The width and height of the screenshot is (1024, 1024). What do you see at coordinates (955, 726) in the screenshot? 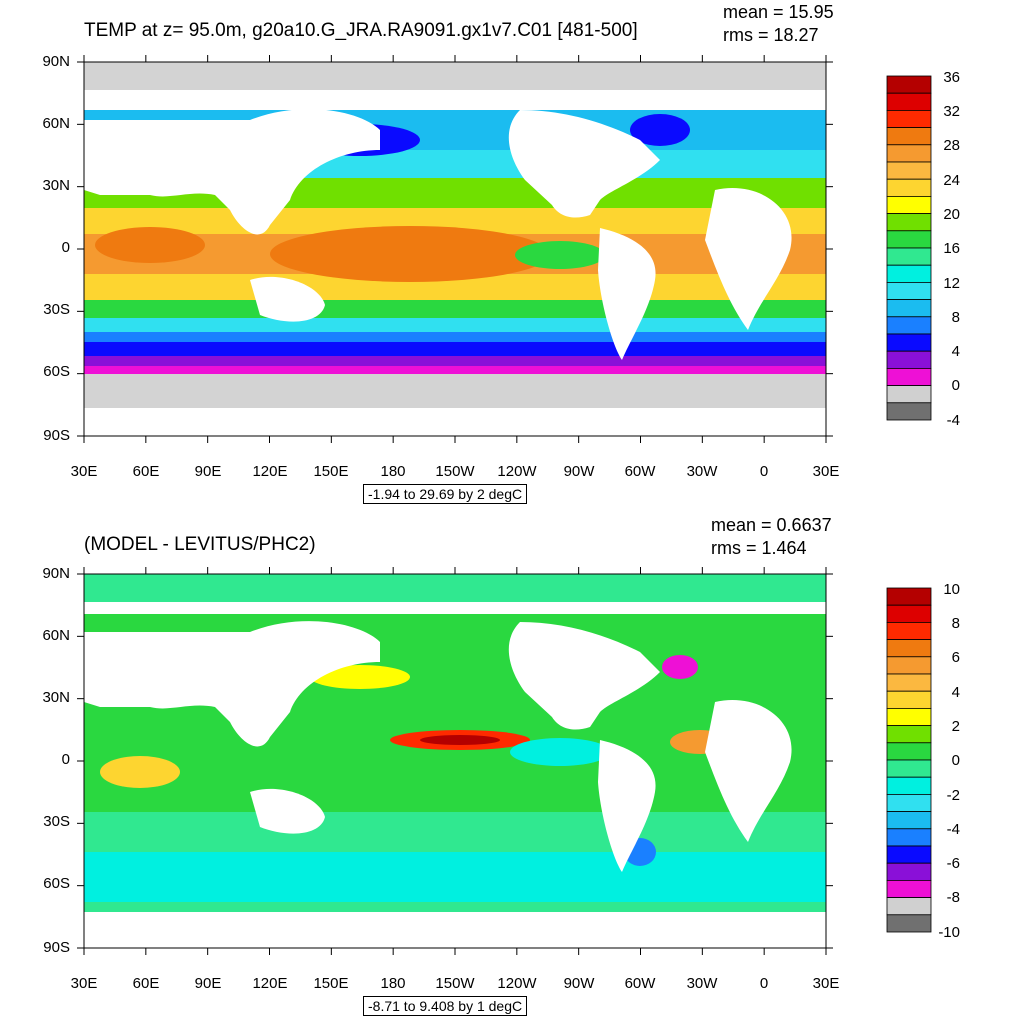
I see `colorbar-label: 2` at bounding box center [955, 726].